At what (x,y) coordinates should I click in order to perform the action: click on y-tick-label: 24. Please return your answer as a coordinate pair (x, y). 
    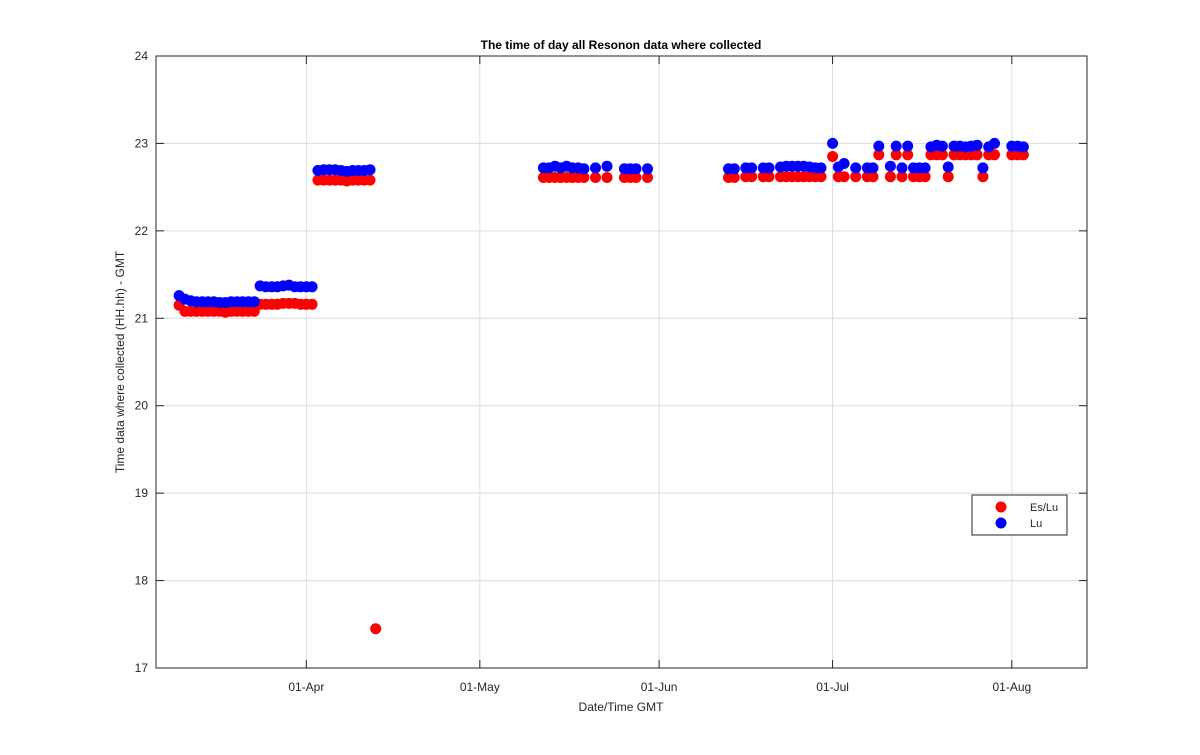
    Looking at the image, I should click on (142, 56).